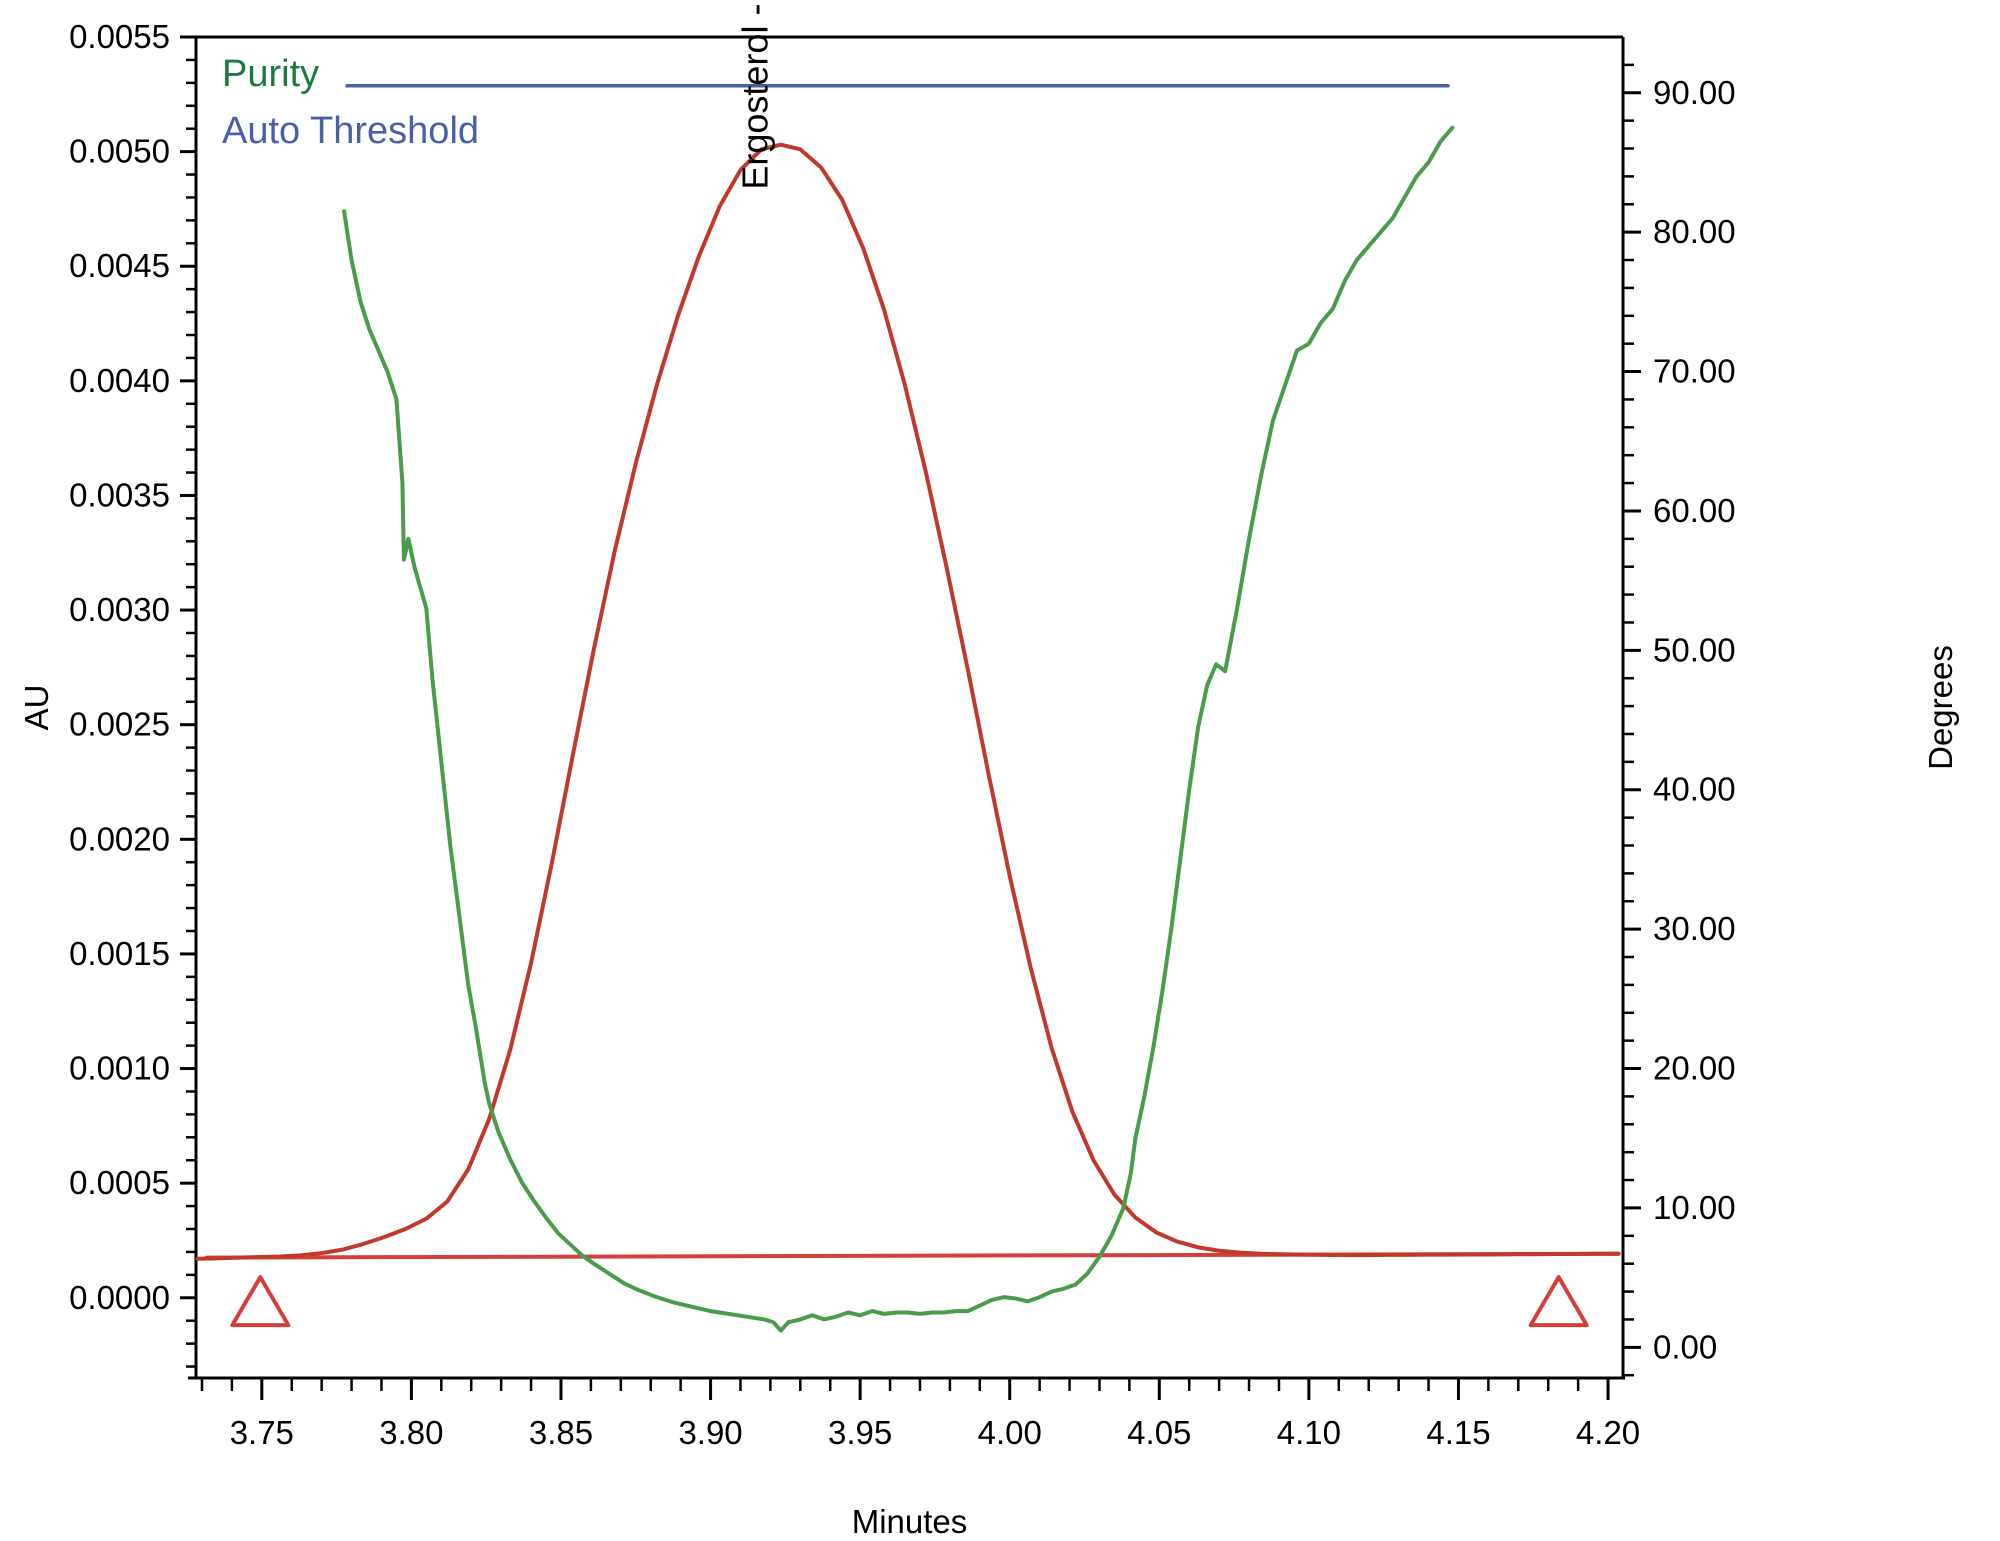  I want to click on bottom-axis-tick-label: 4.05, so click(1159, 1432).